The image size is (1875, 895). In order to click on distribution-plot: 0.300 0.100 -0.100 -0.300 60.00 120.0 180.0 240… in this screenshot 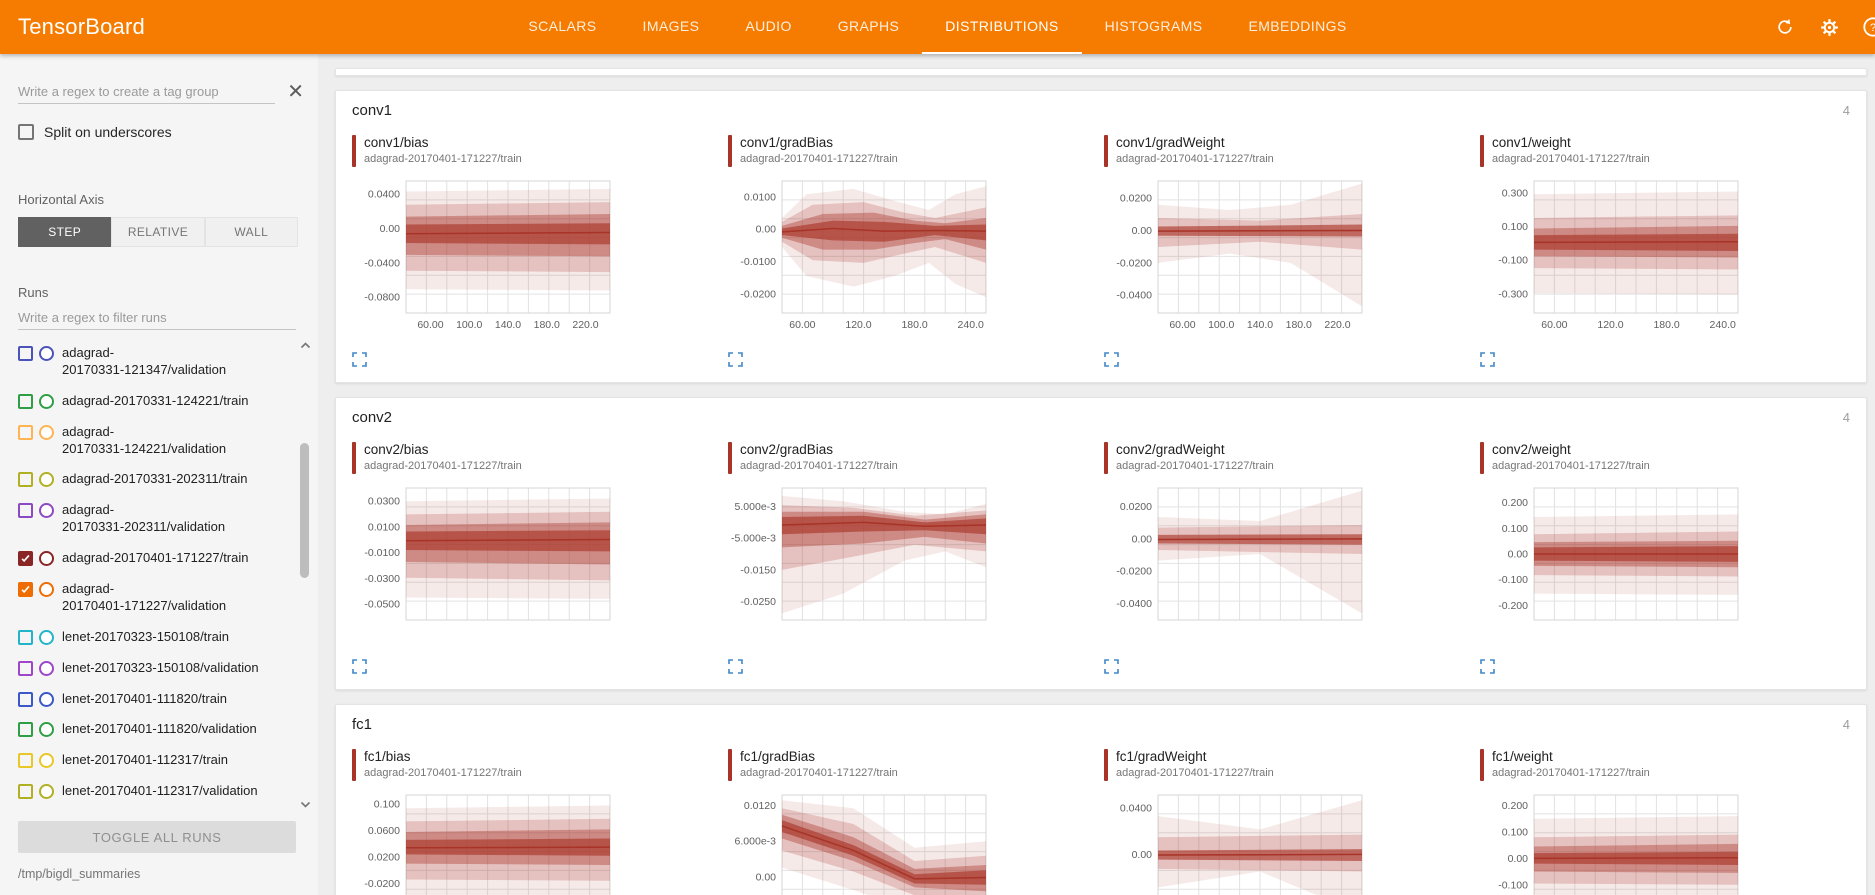, I will do `click(1614, 257)`.